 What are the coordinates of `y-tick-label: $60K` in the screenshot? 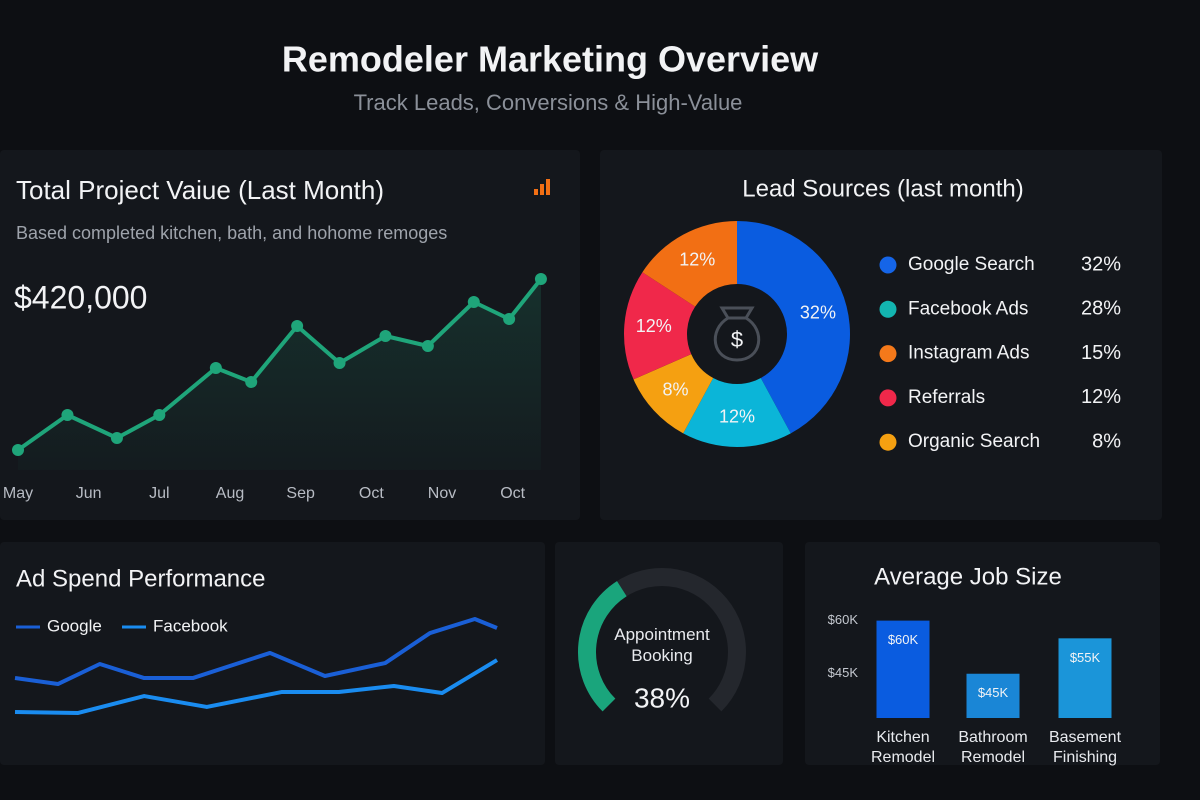 It's located at (843, 619).